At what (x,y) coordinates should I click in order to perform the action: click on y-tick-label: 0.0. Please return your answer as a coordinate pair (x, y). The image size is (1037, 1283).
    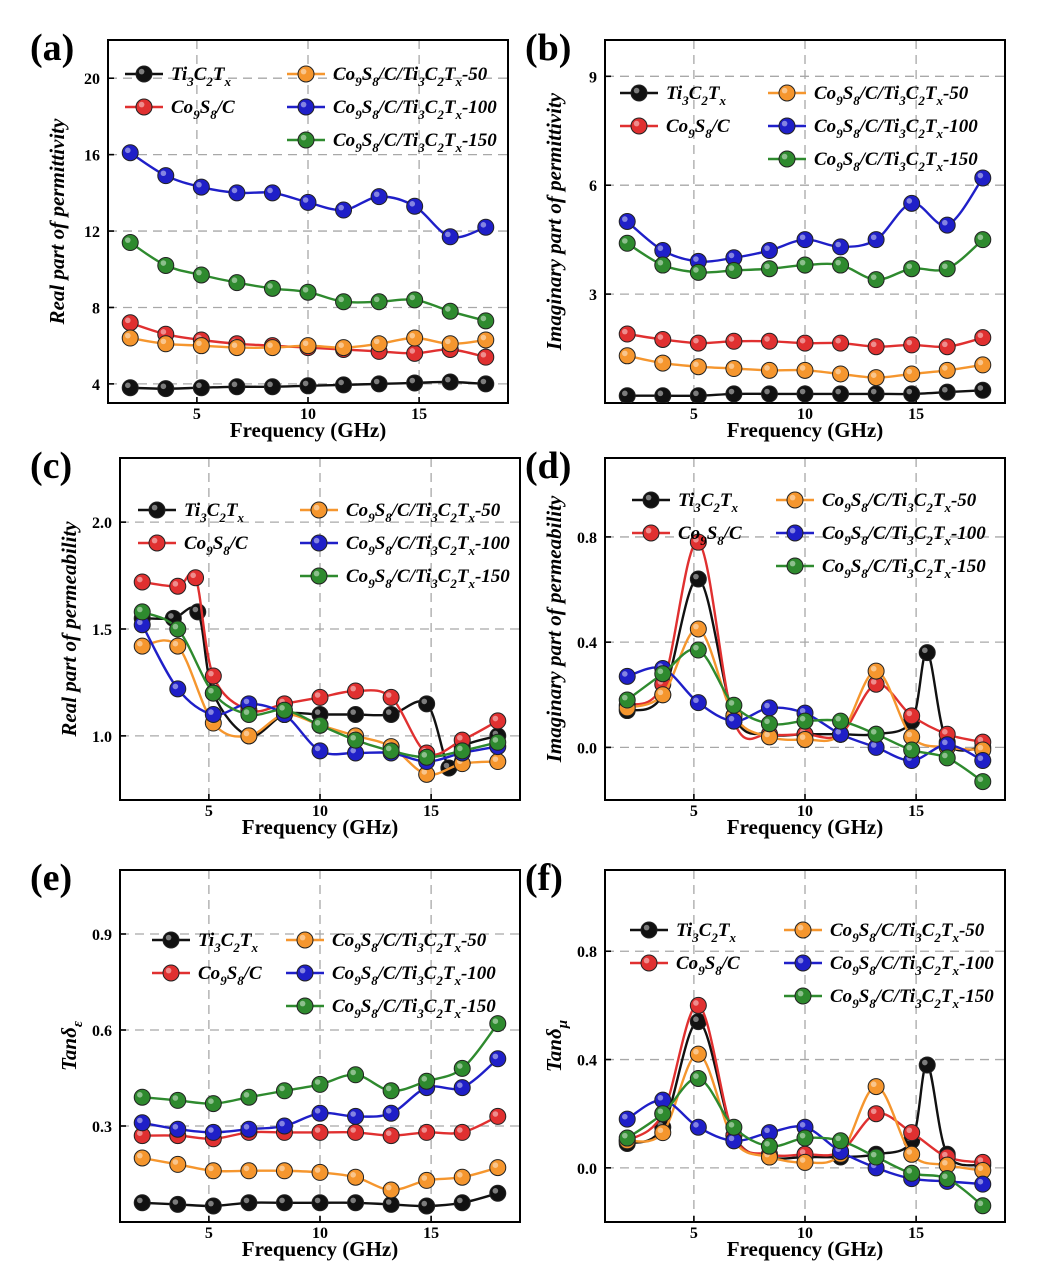
    Looking at the image, I should click on (587, 1169).